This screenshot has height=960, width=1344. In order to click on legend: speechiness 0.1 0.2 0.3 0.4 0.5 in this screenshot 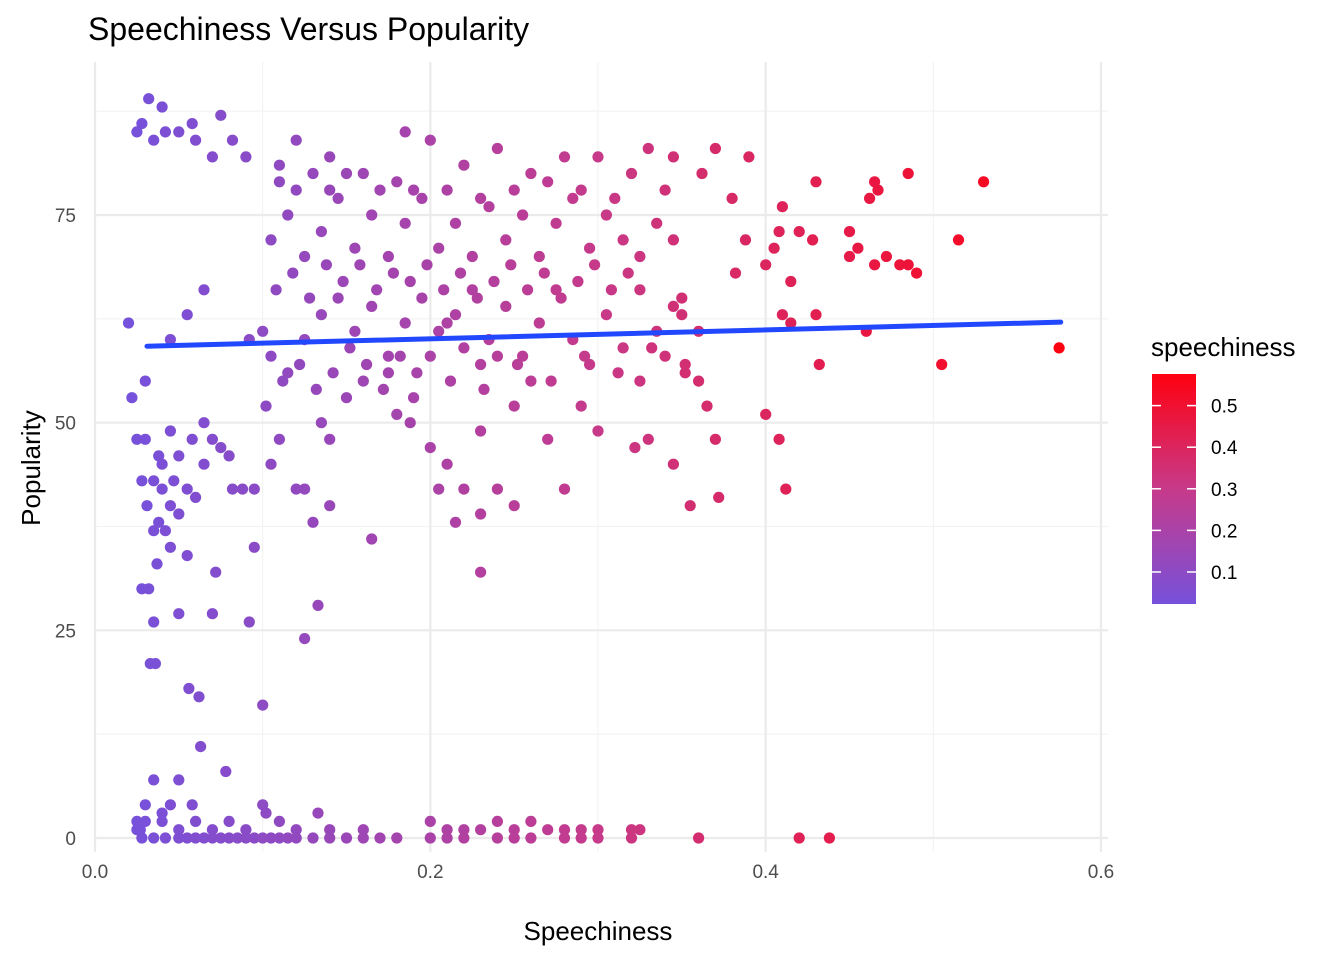, I will do `click(1223, 468)`.